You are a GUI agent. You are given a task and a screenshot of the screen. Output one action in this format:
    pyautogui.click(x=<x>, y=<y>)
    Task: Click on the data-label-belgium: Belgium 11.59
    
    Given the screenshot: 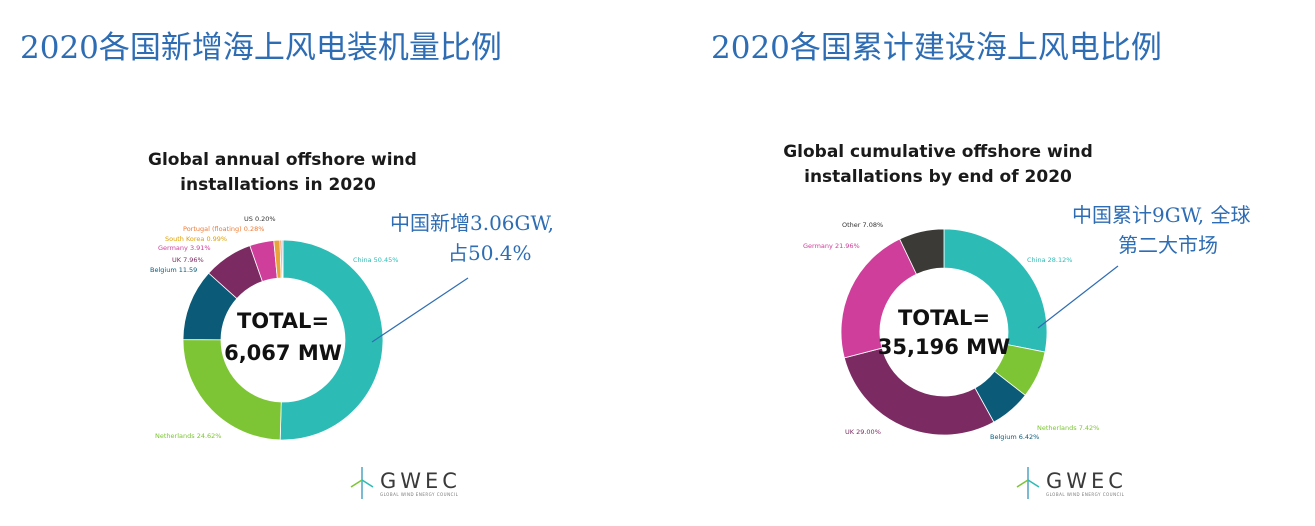 What is the action you would take?
    pyautogui.click(x=173, y=270)
    